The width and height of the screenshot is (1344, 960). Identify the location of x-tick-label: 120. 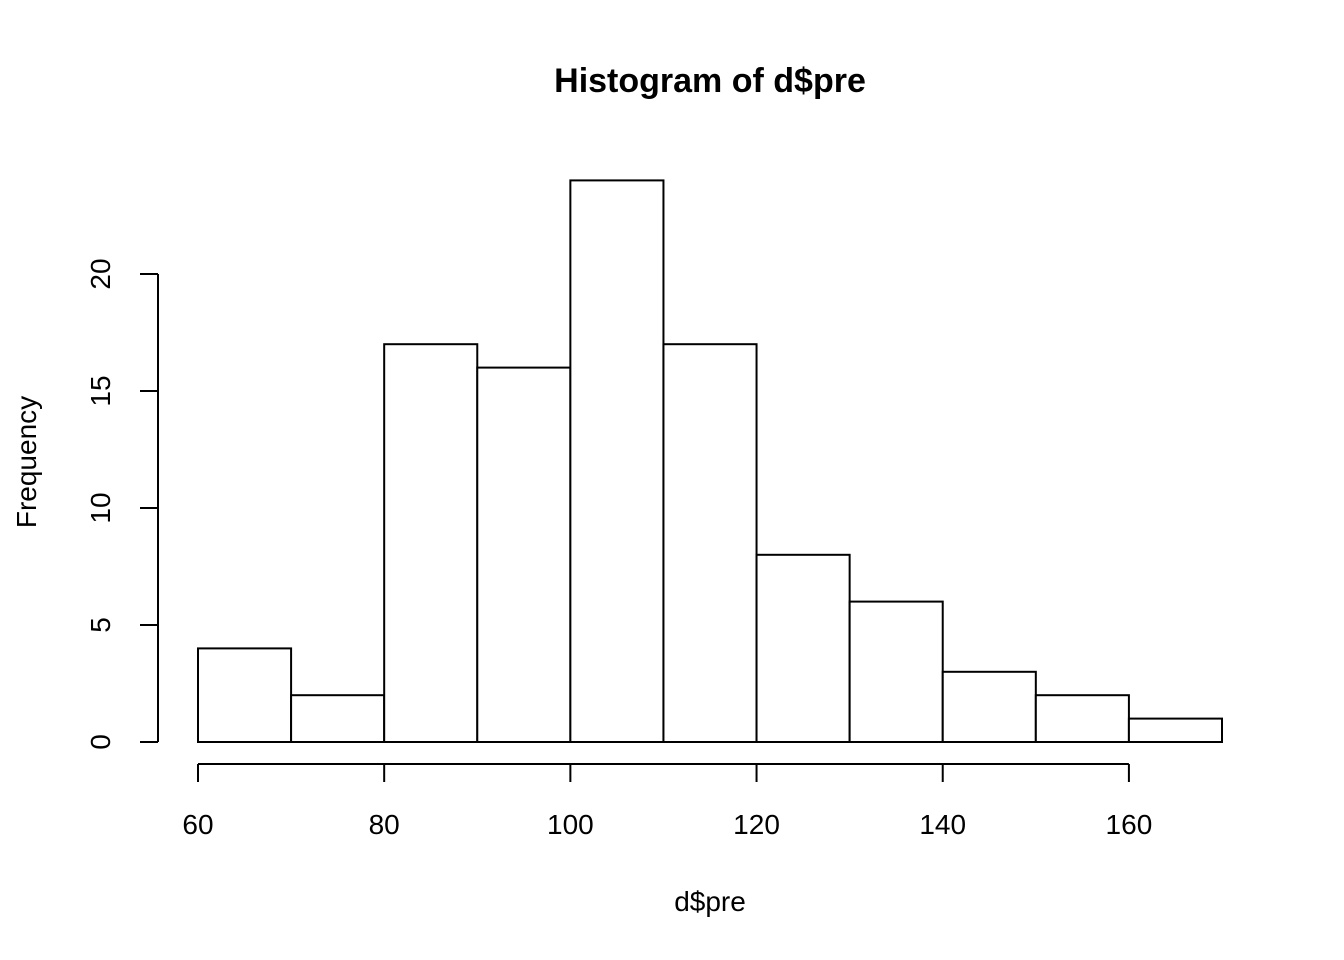
(756, 824).